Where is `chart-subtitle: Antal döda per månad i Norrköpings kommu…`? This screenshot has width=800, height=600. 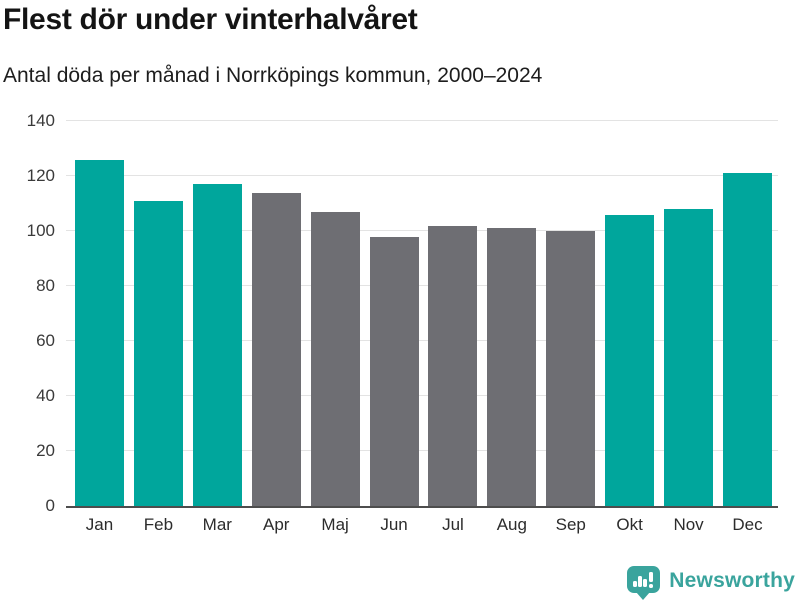 chart-subtitle: Antal döda per månad i Norrköpings kommu… is located at coordinates (273, 75).